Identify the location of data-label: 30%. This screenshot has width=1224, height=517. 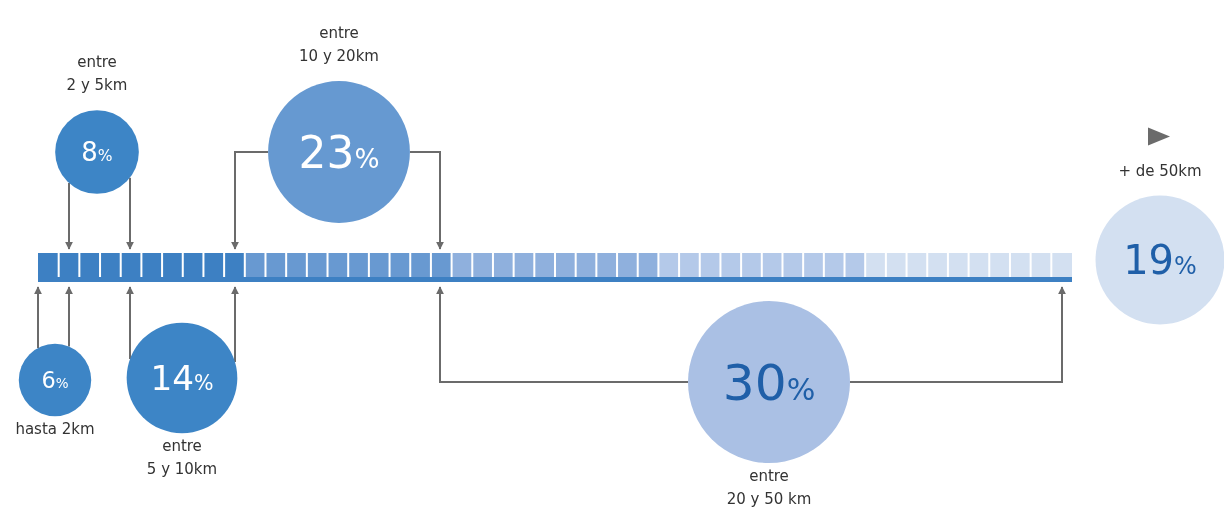
(769, 383).